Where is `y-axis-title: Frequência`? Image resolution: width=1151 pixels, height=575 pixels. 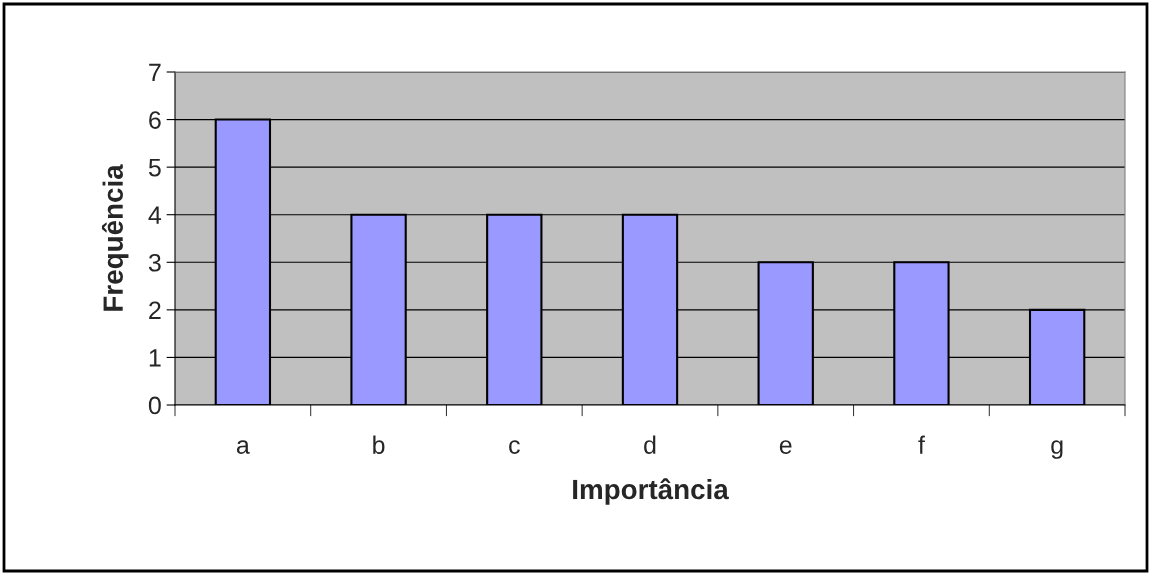
y-axis-title: Frequência is located at coordinates (115, 237).